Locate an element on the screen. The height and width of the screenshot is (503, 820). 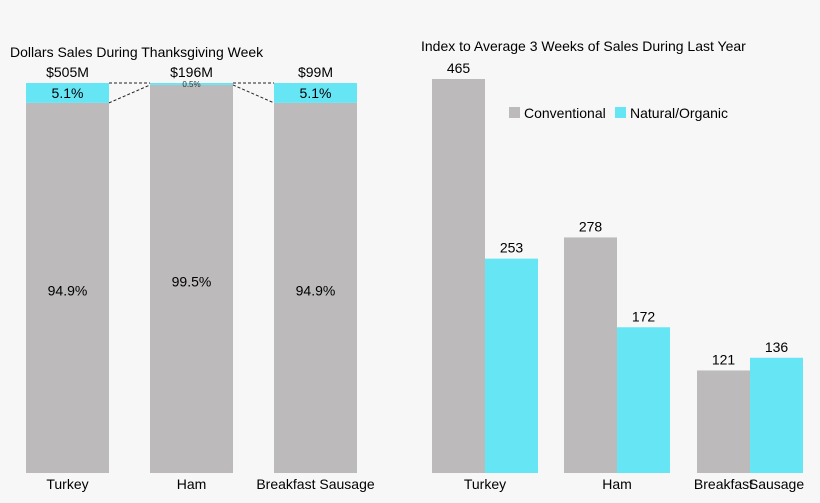
legend-label-natural-organic: Natural/Organic is located at coordinates (679, 113).